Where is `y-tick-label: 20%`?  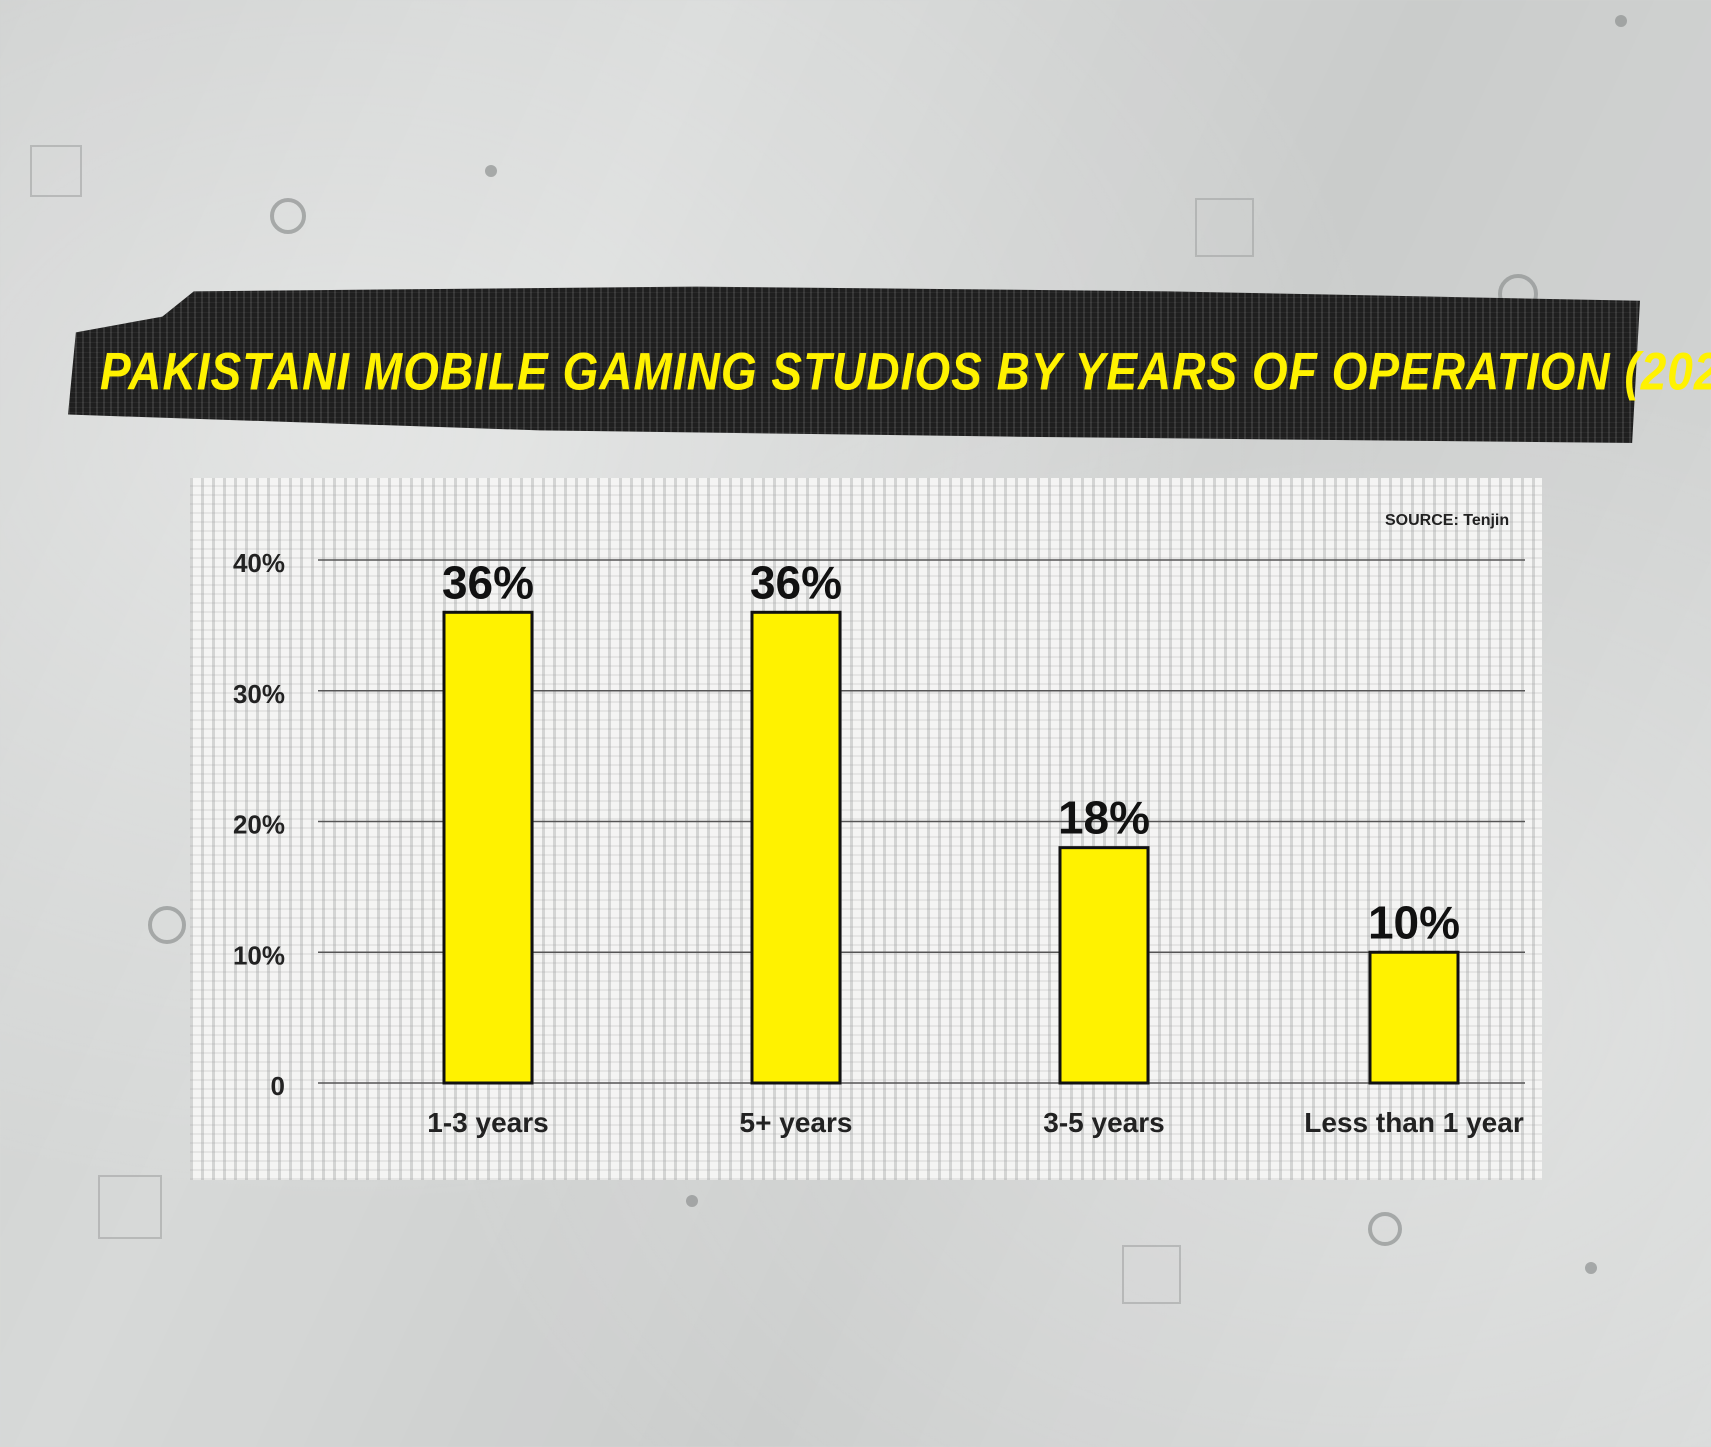 y-tick-label: 20% is located at coordinates (259, 825).